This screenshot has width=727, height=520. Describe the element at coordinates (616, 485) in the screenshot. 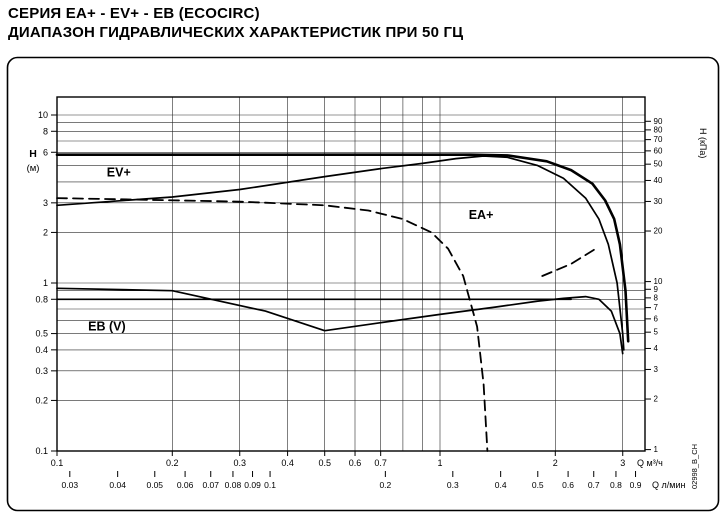

I see `x2-tick-label: 0.8` at that location.